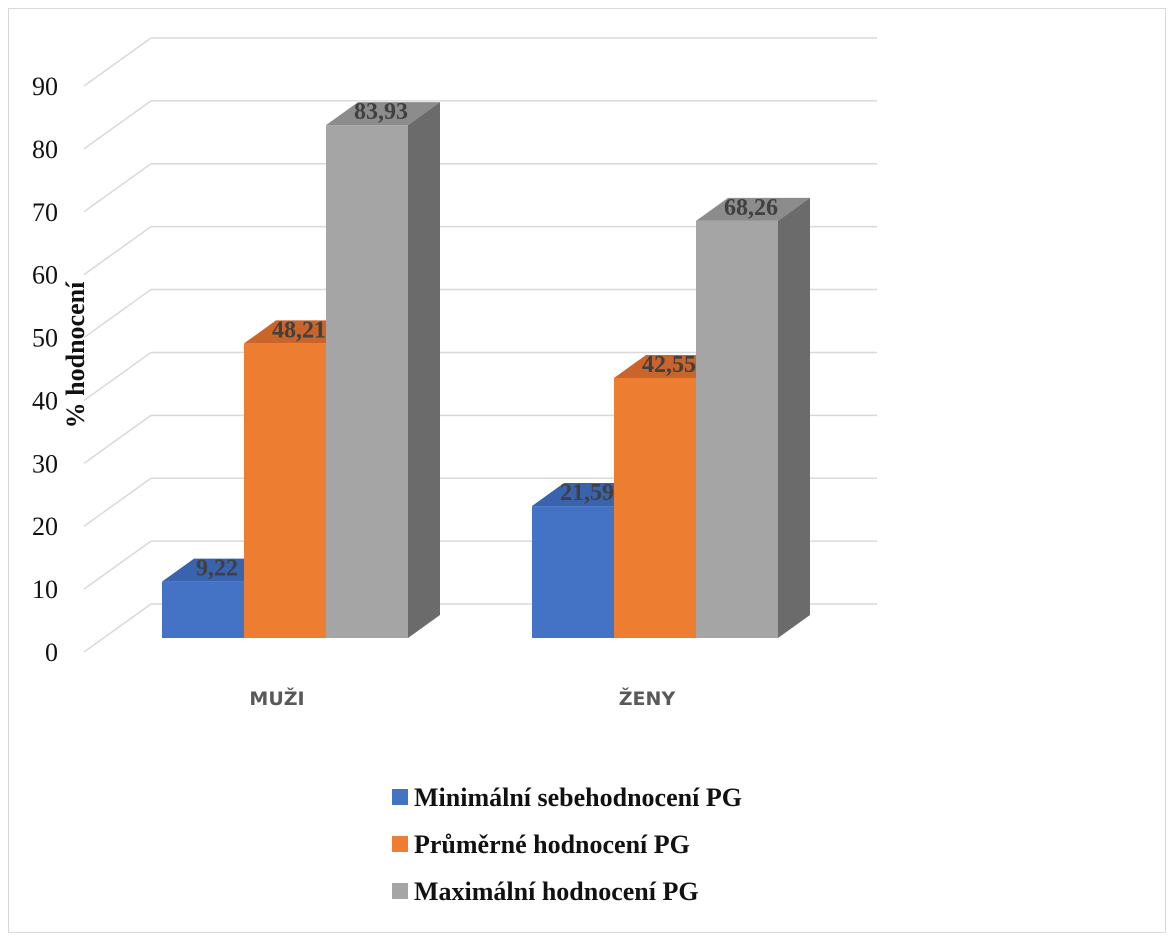 This screenshot has height=941, width=1176. Describe the element at coordinates (45, 589) in the screenshot. I see `y-tick-label: 10` at that location.